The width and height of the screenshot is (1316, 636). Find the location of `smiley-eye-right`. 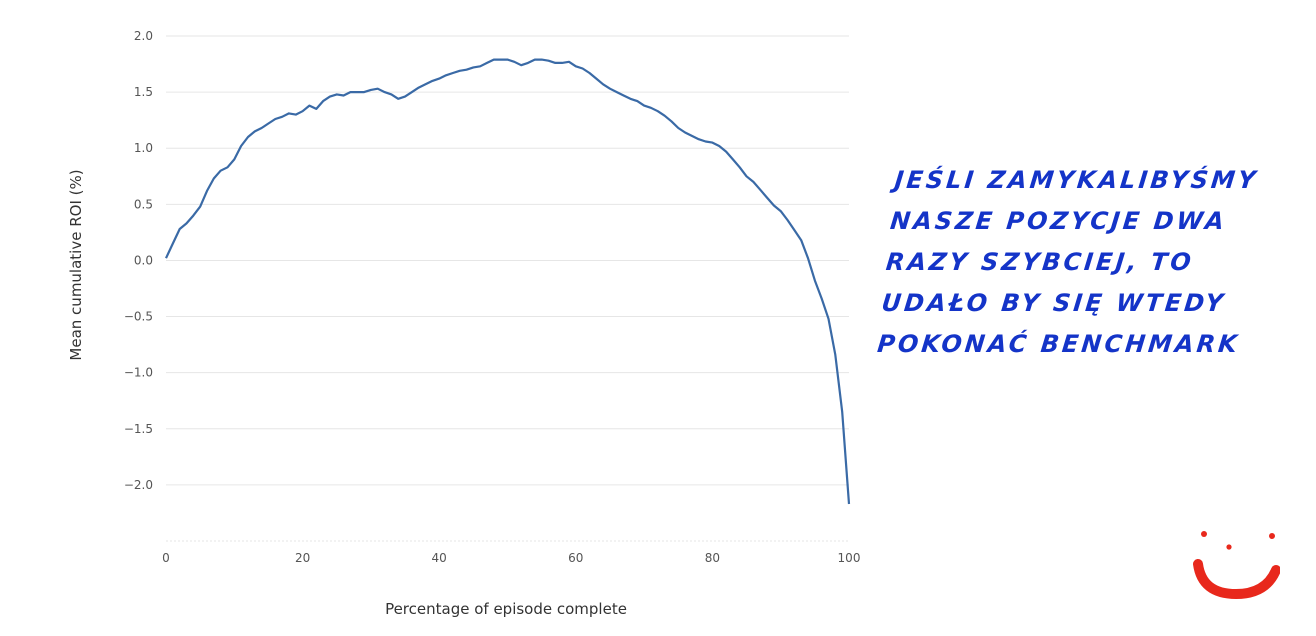

smiley-eye-right is located at coordinates (1272, 536).